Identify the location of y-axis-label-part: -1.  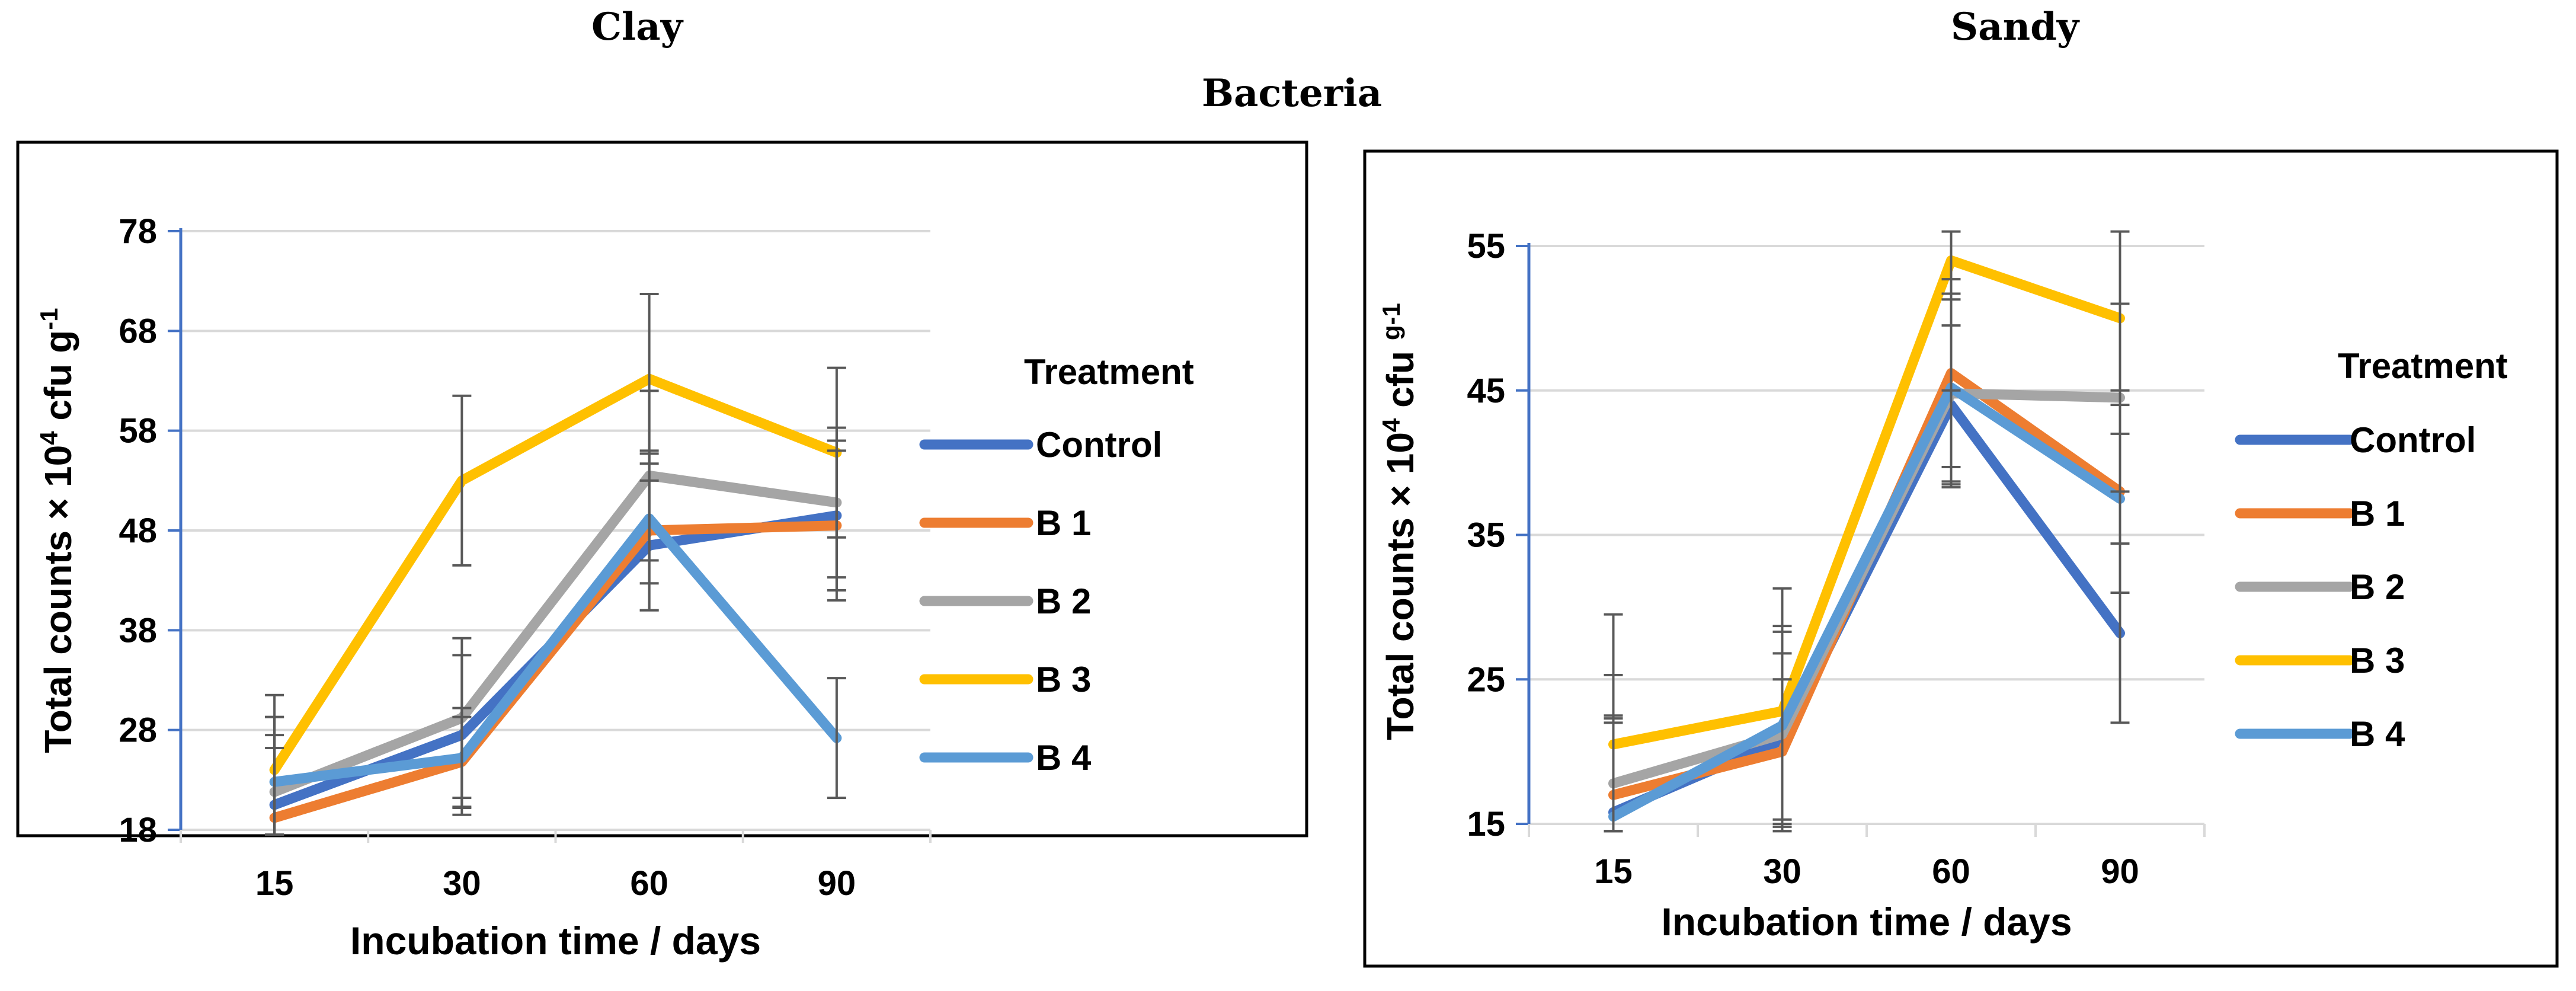
(49, 319).